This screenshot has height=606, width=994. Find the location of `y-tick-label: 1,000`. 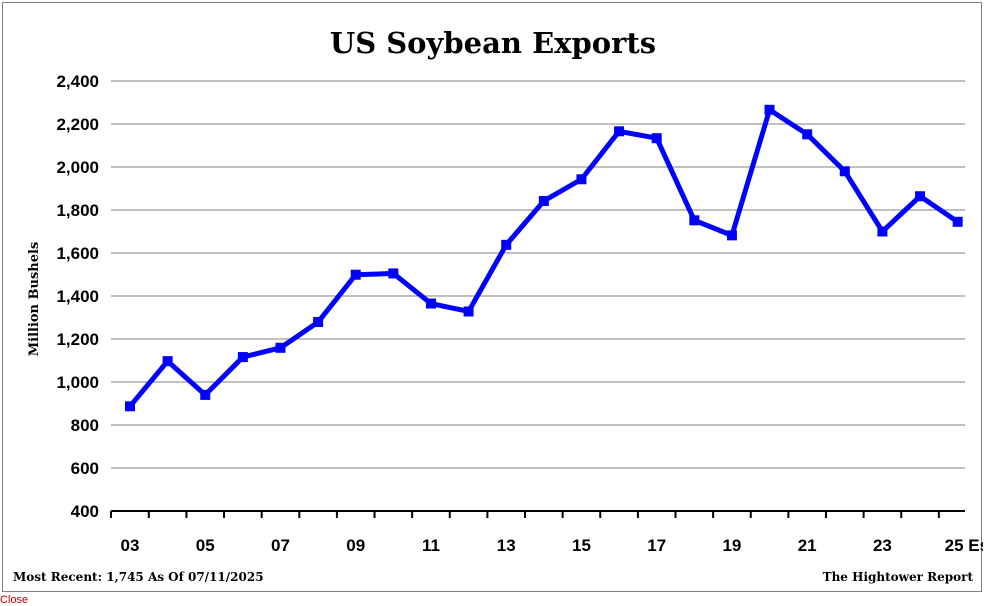

y-tick-label: 1,000 is located at coordinates (77, 382).